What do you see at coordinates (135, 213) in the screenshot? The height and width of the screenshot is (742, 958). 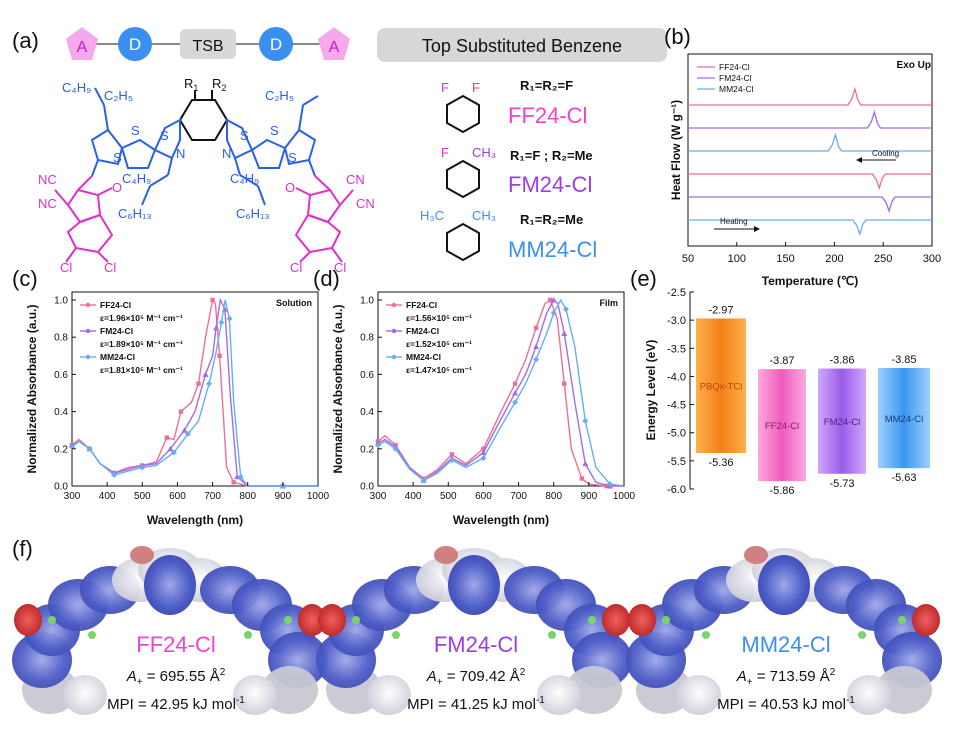 I see `c6h13-label-left: C₆H₁₃` at bounding box center [135, 213].